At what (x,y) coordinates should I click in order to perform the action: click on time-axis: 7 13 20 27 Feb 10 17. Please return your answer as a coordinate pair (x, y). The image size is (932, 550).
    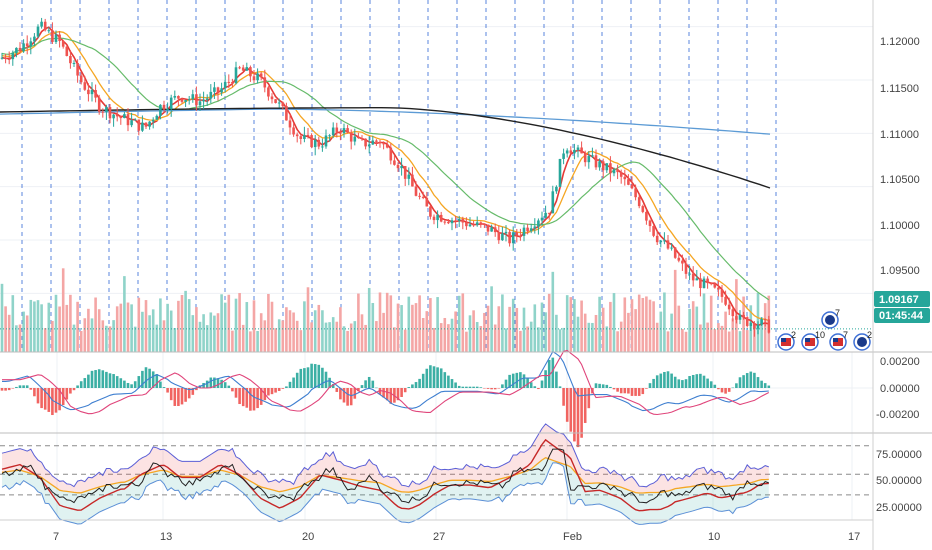
    Looking at the image, I should click on (456, 537).